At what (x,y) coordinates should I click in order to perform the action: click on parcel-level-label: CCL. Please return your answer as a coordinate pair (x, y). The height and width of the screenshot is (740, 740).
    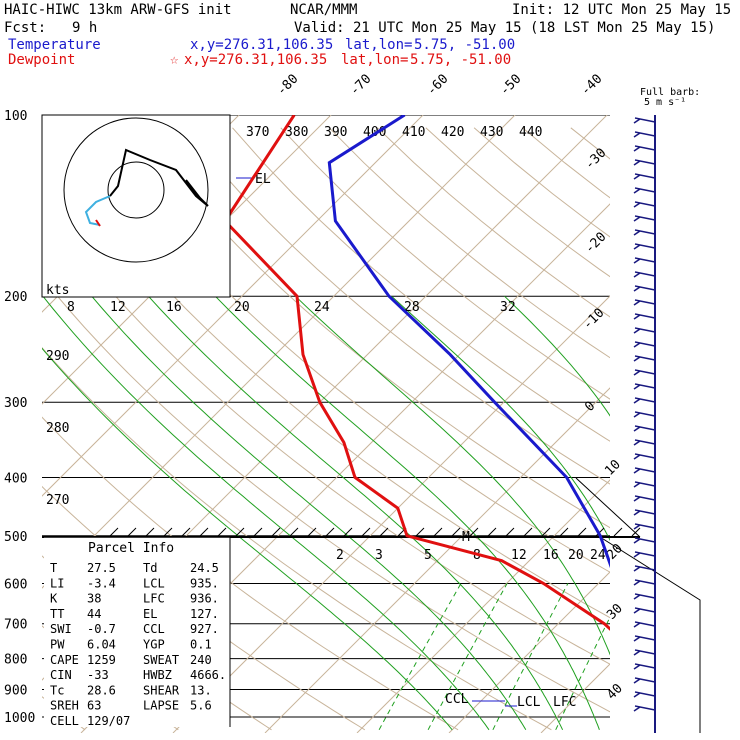
    Looking at the image, I should click on (457, 699).